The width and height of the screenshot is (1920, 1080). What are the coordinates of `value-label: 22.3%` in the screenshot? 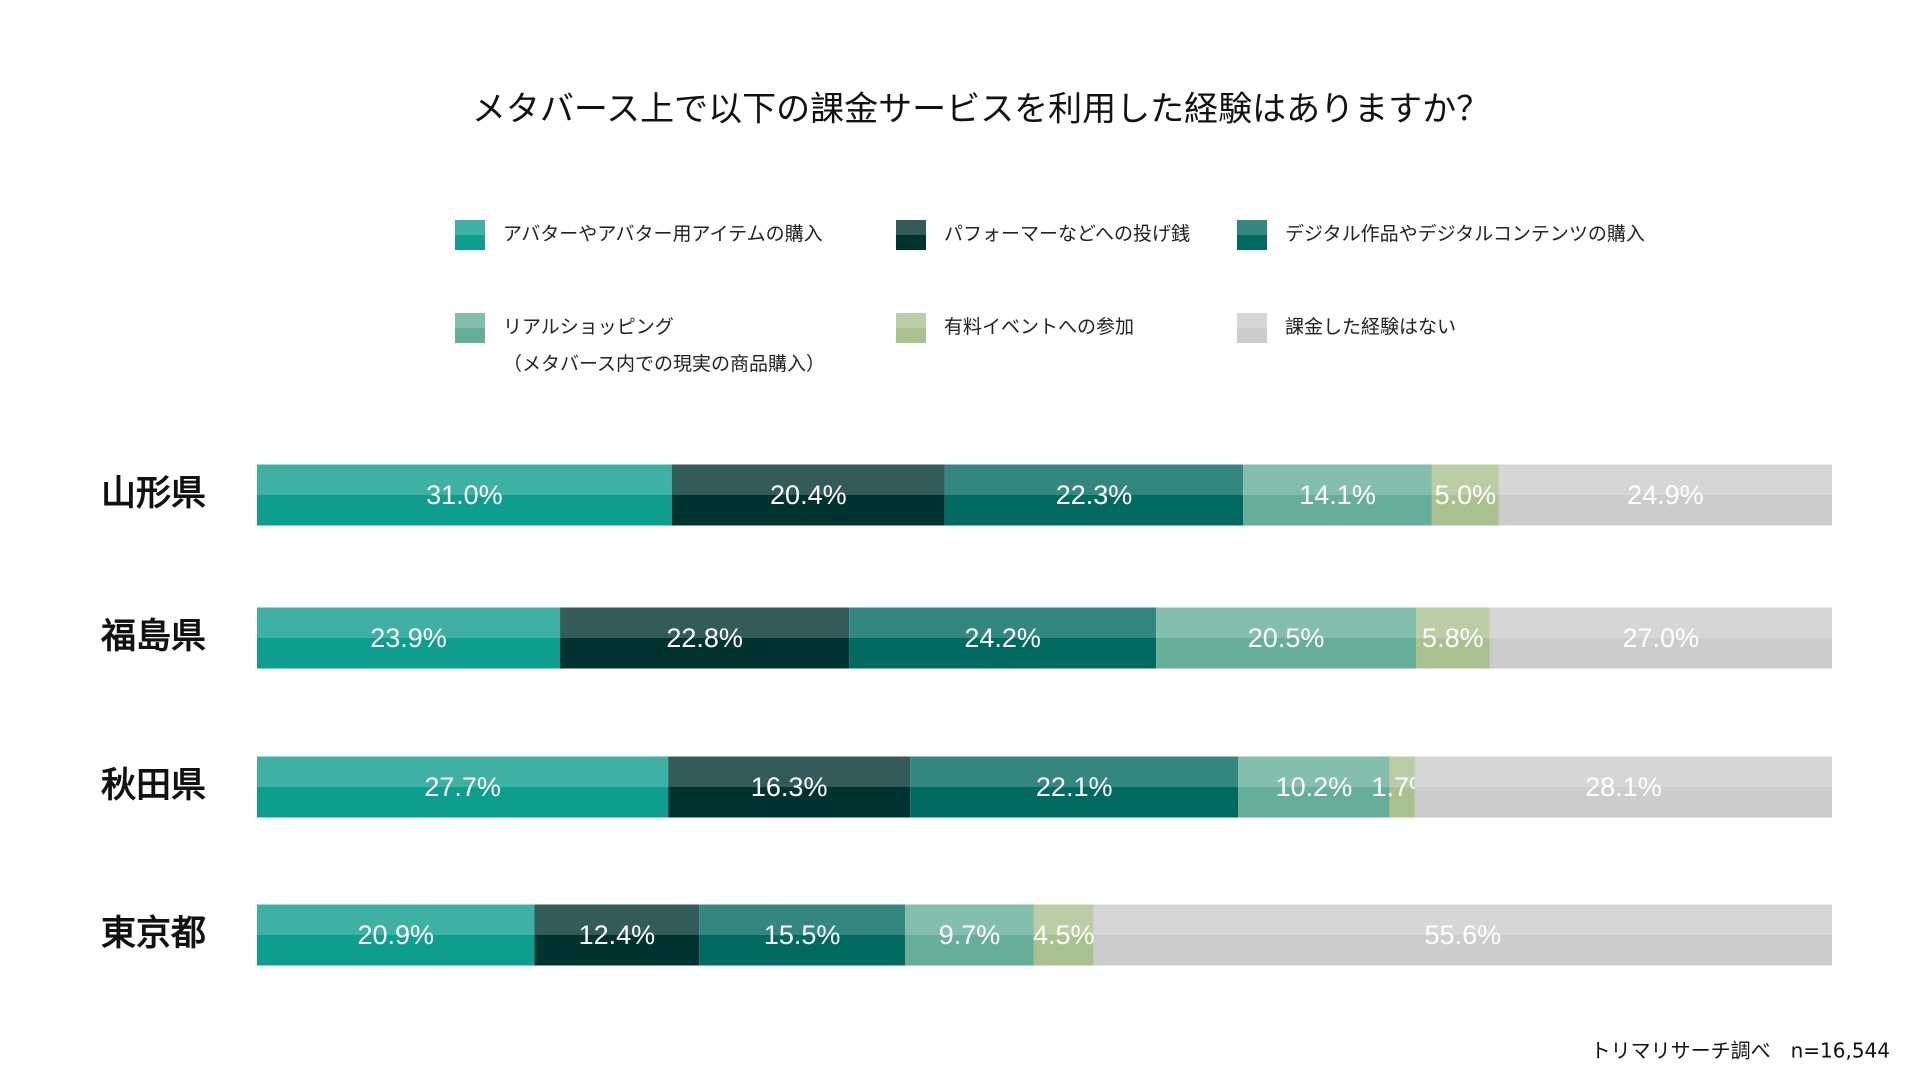 It's located at (1094, 495).